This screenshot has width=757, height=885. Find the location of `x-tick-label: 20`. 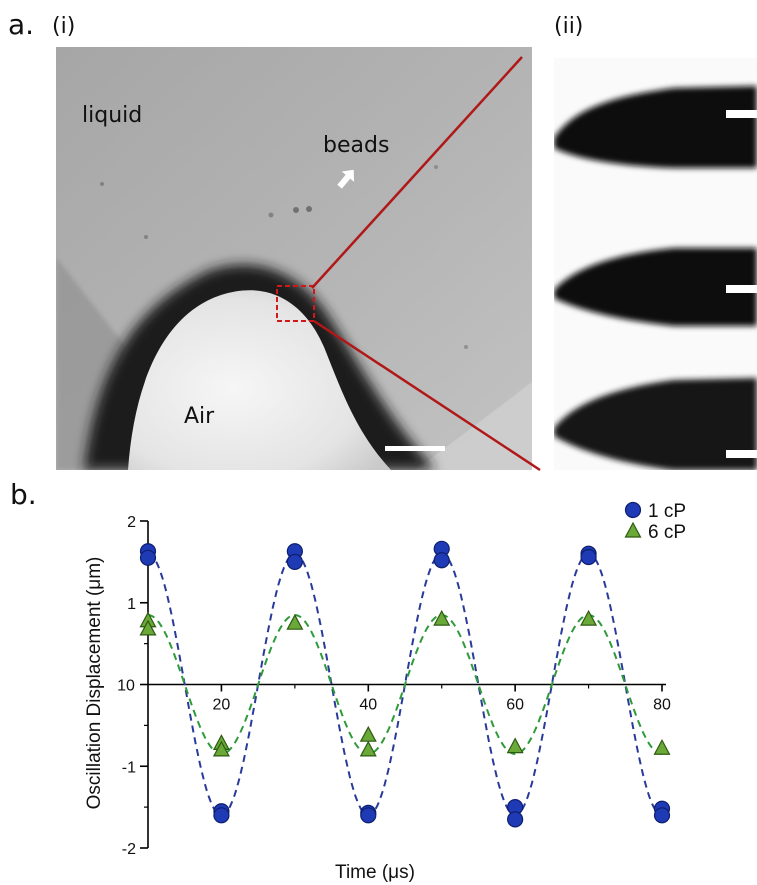

x-tick-label: 20 is located at coordinates (222, 705).